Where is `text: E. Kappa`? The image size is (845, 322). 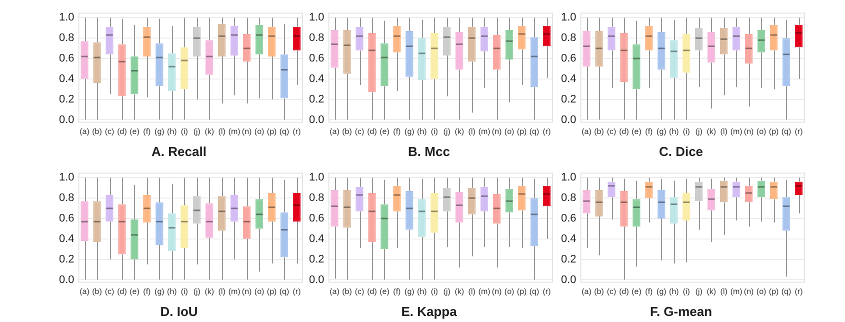 text: E. Kappa is located at coordinates (429, 311).